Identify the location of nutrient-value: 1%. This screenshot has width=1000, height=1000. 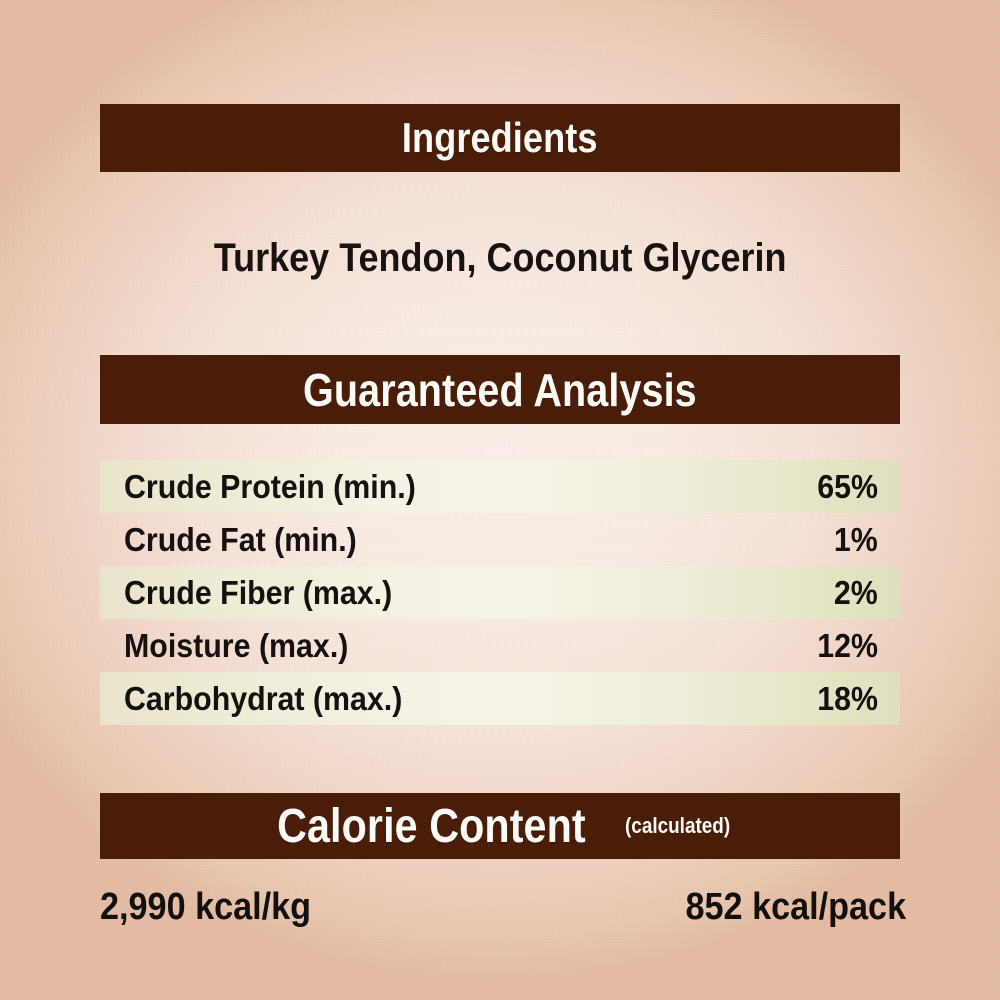
(856, 539).